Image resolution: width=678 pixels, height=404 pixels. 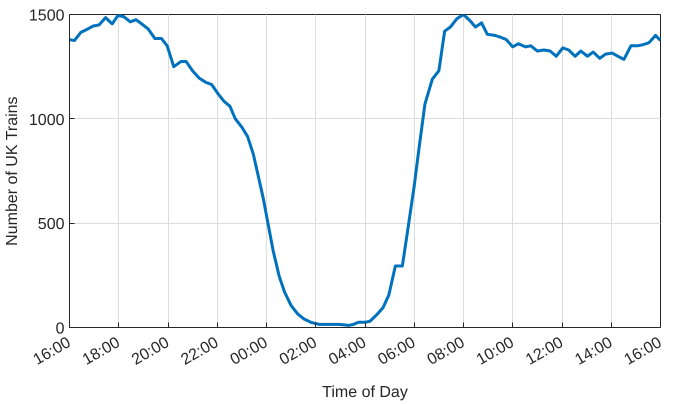 I want to click on y-axis-title: Number of UK Trains, so click(x=12, y=171).